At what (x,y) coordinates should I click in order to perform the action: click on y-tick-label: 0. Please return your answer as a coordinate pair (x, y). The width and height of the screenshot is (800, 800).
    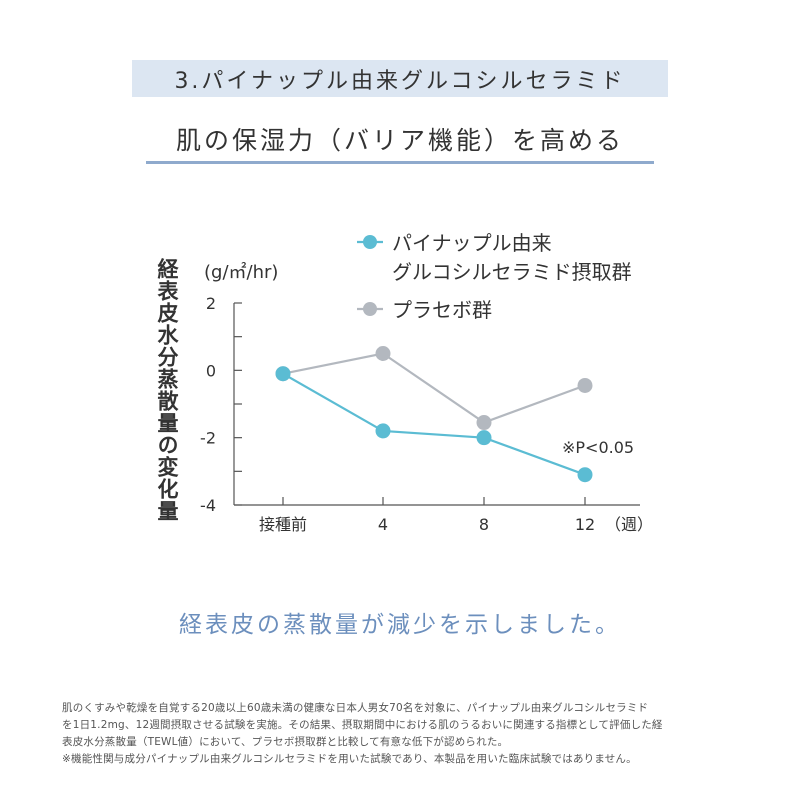
    Looking at the image, I should click on (211, 370).